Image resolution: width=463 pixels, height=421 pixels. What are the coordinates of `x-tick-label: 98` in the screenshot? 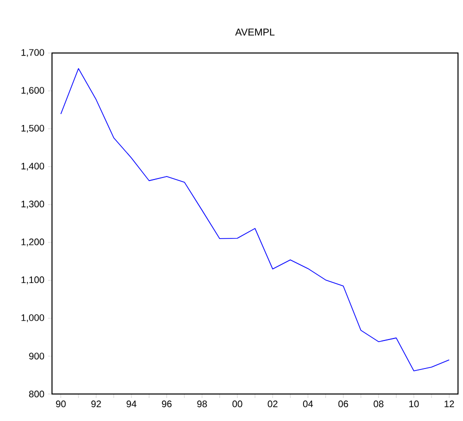 It's located at (202, 404).